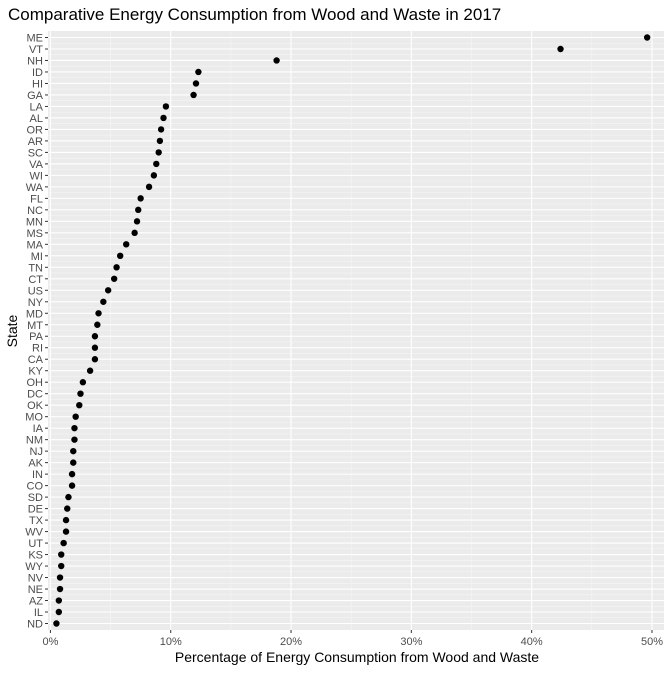  Describe the element at coordinates (134, 233) in the screenshot. I see `data-point-ms` at that location.